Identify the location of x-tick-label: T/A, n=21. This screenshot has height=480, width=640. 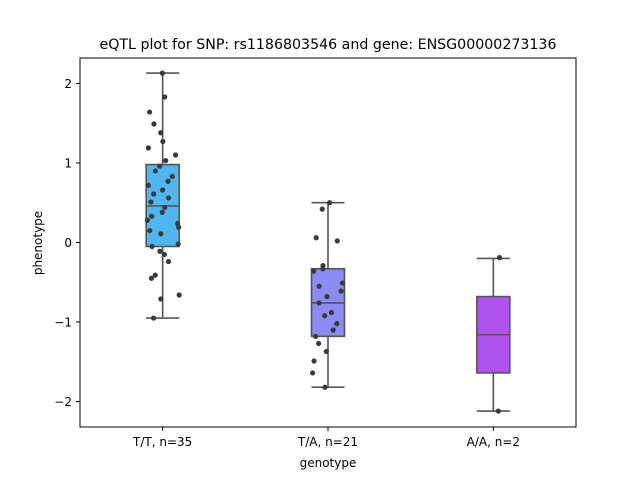
(327, 442).